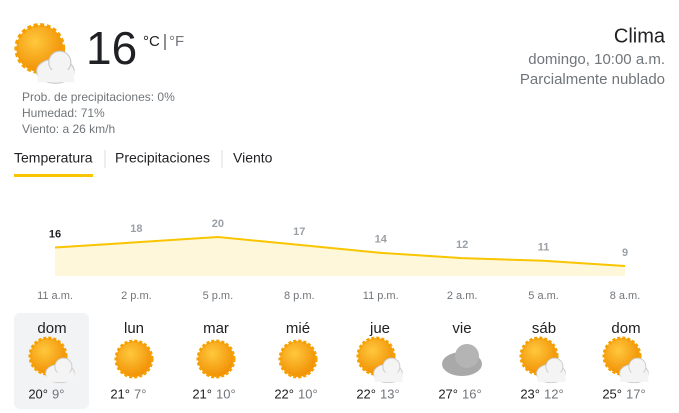 The image size is (679, 413). What do you see at coordinates (151, 41) in the screenshot?
I see `unit-c: °C` at bounding box center [151, 41].